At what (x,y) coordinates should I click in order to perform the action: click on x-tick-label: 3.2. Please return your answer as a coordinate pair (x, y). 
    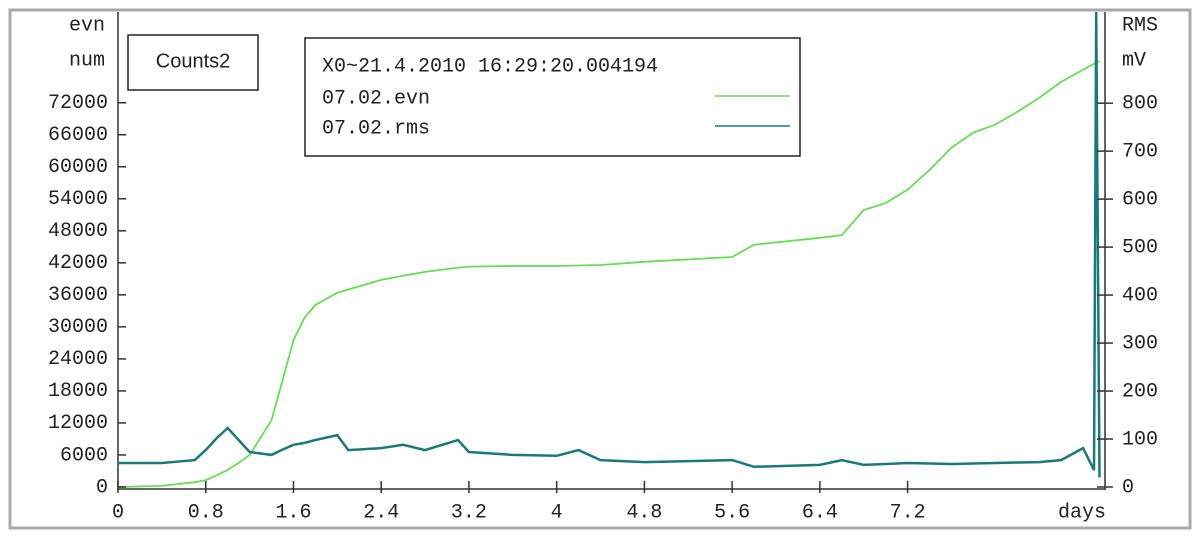
    Looking at the image, I should click on (469, 512).